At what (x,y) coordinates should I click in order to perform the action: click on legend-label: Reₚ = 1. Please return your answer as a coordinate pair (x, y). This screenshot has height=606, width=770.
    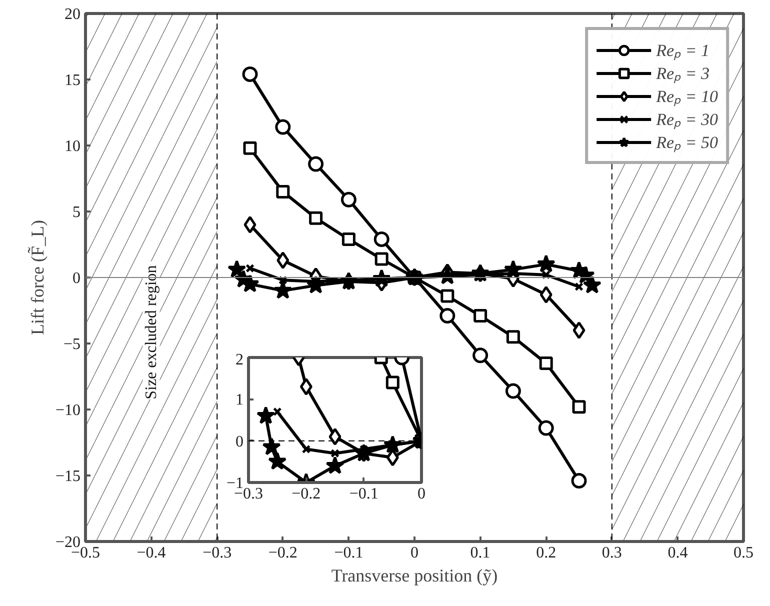
    Looking at the image, I should click on (683, 50).